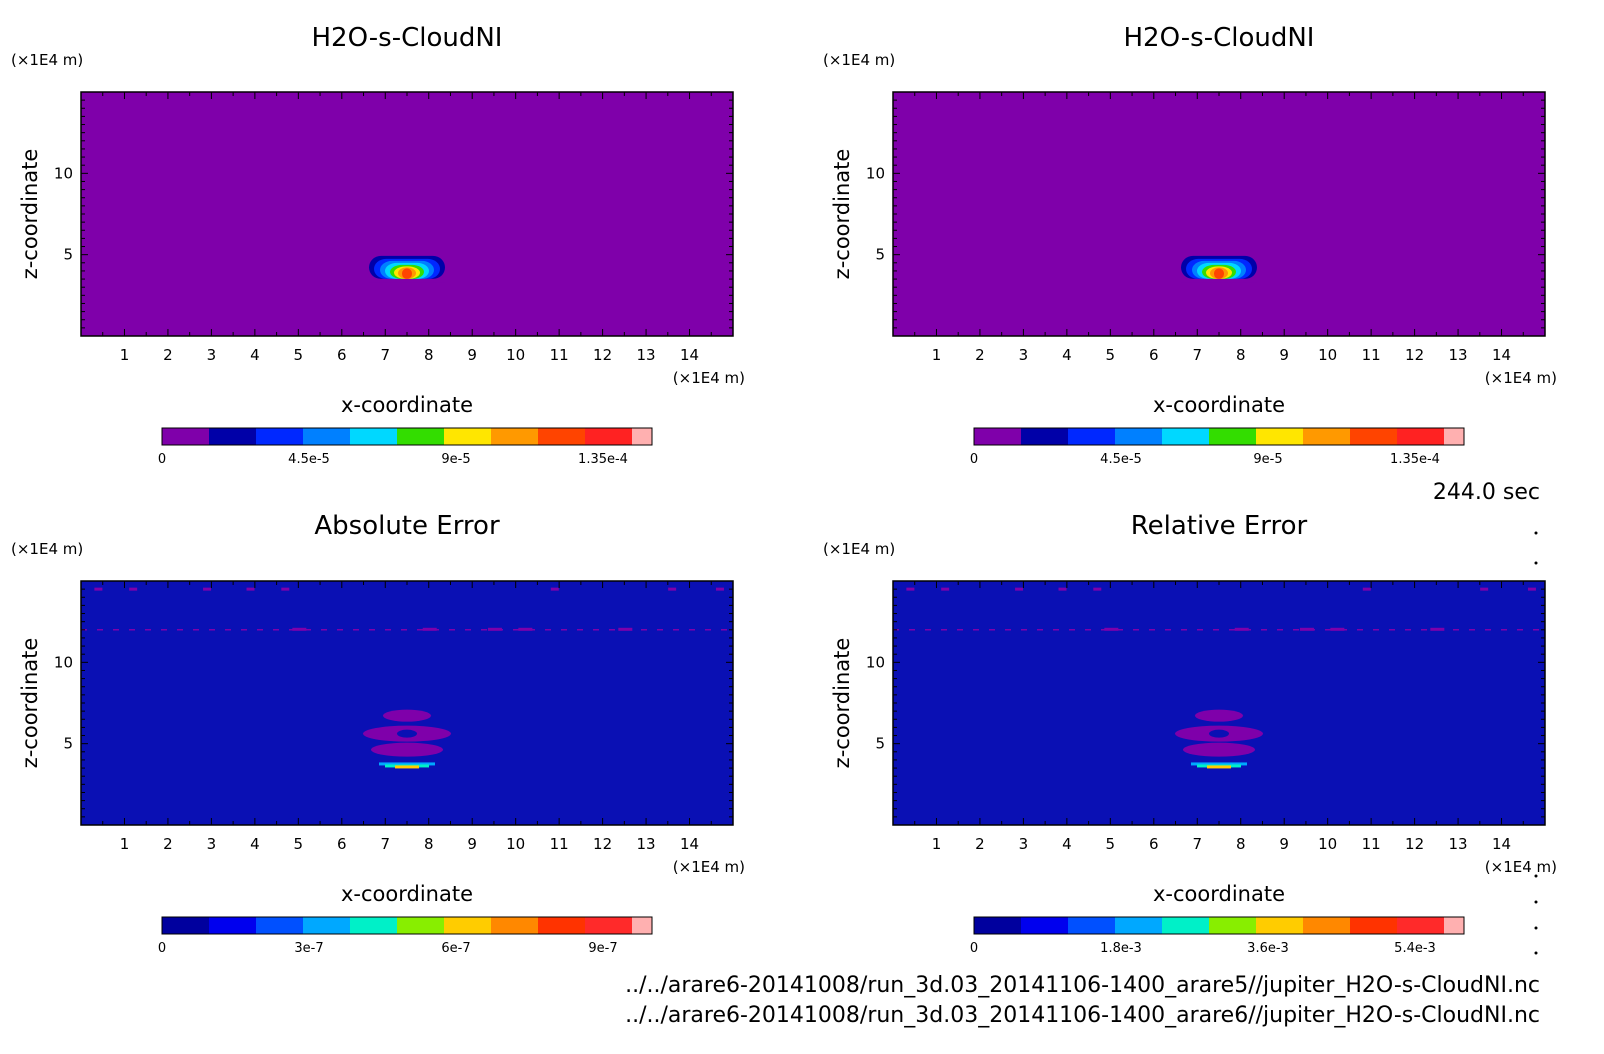  Describe the element at coordinates (308, 948) in the screenshot. I see `colorbar-tick-label: 3e-7` at that location.